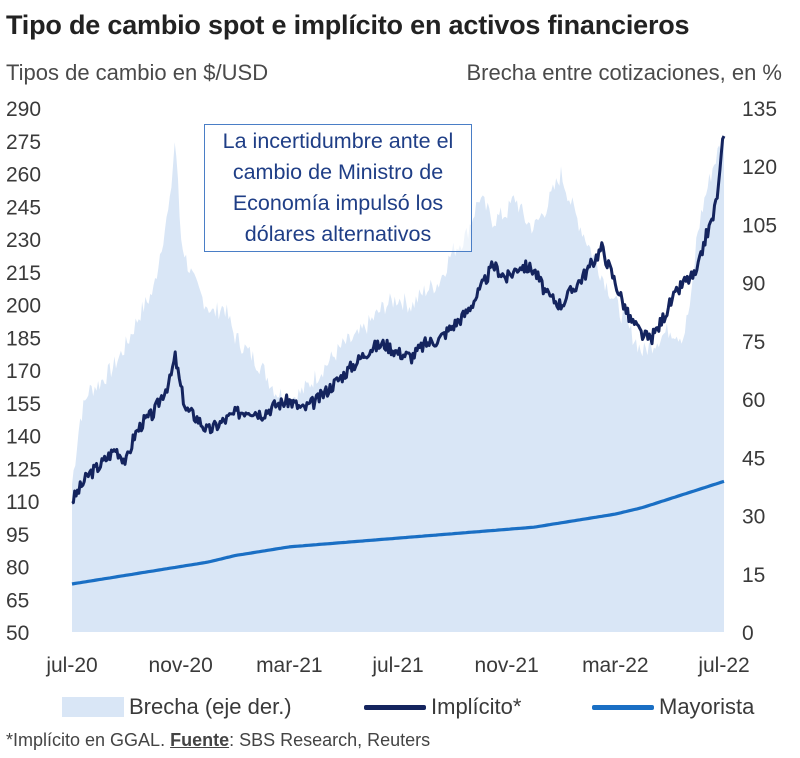 The height and width of the screenshot is (758, 800). What do you see at coordinates (17, 600) in the screenshot?
I see `y-tick-label: 65` at bounding box center [17, 600].